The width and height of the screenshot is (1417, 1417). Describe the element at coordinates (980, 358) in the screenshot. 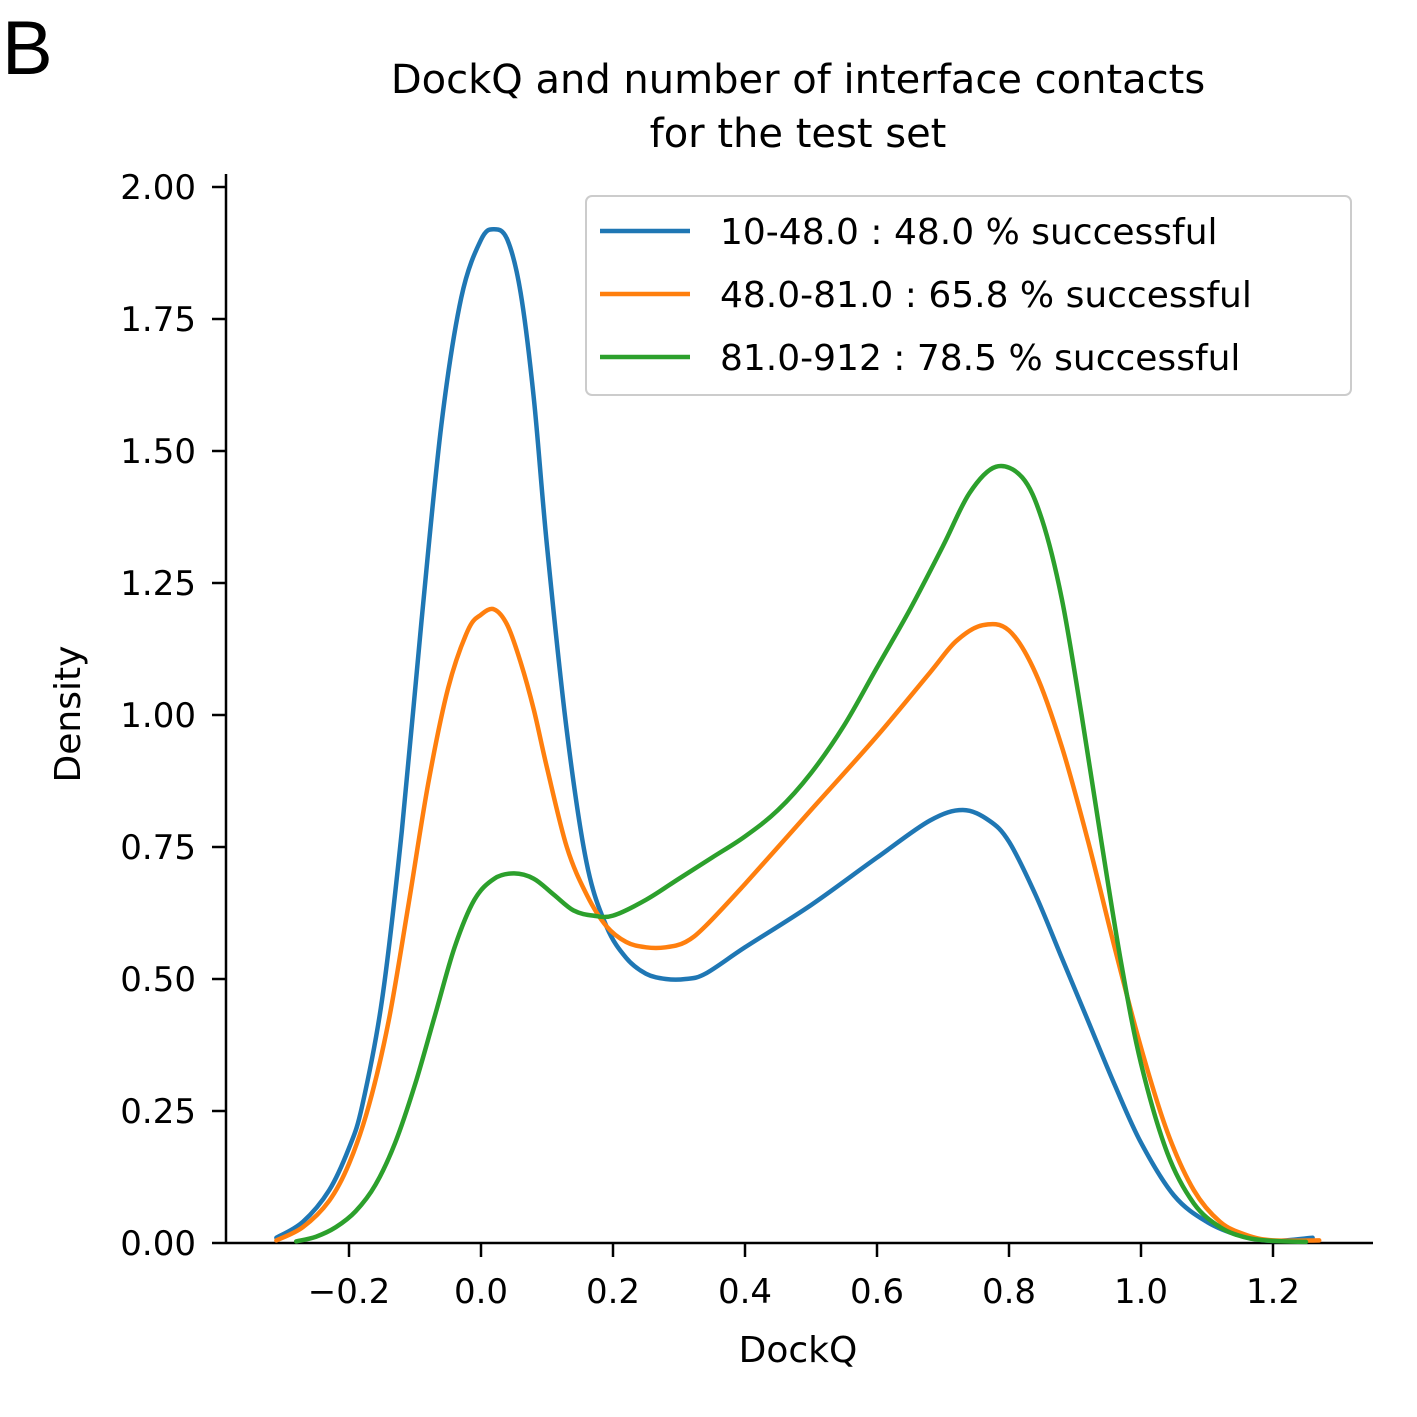

I see `legend-label-3: 81.0-912 : 78.5 % successful` at that location.